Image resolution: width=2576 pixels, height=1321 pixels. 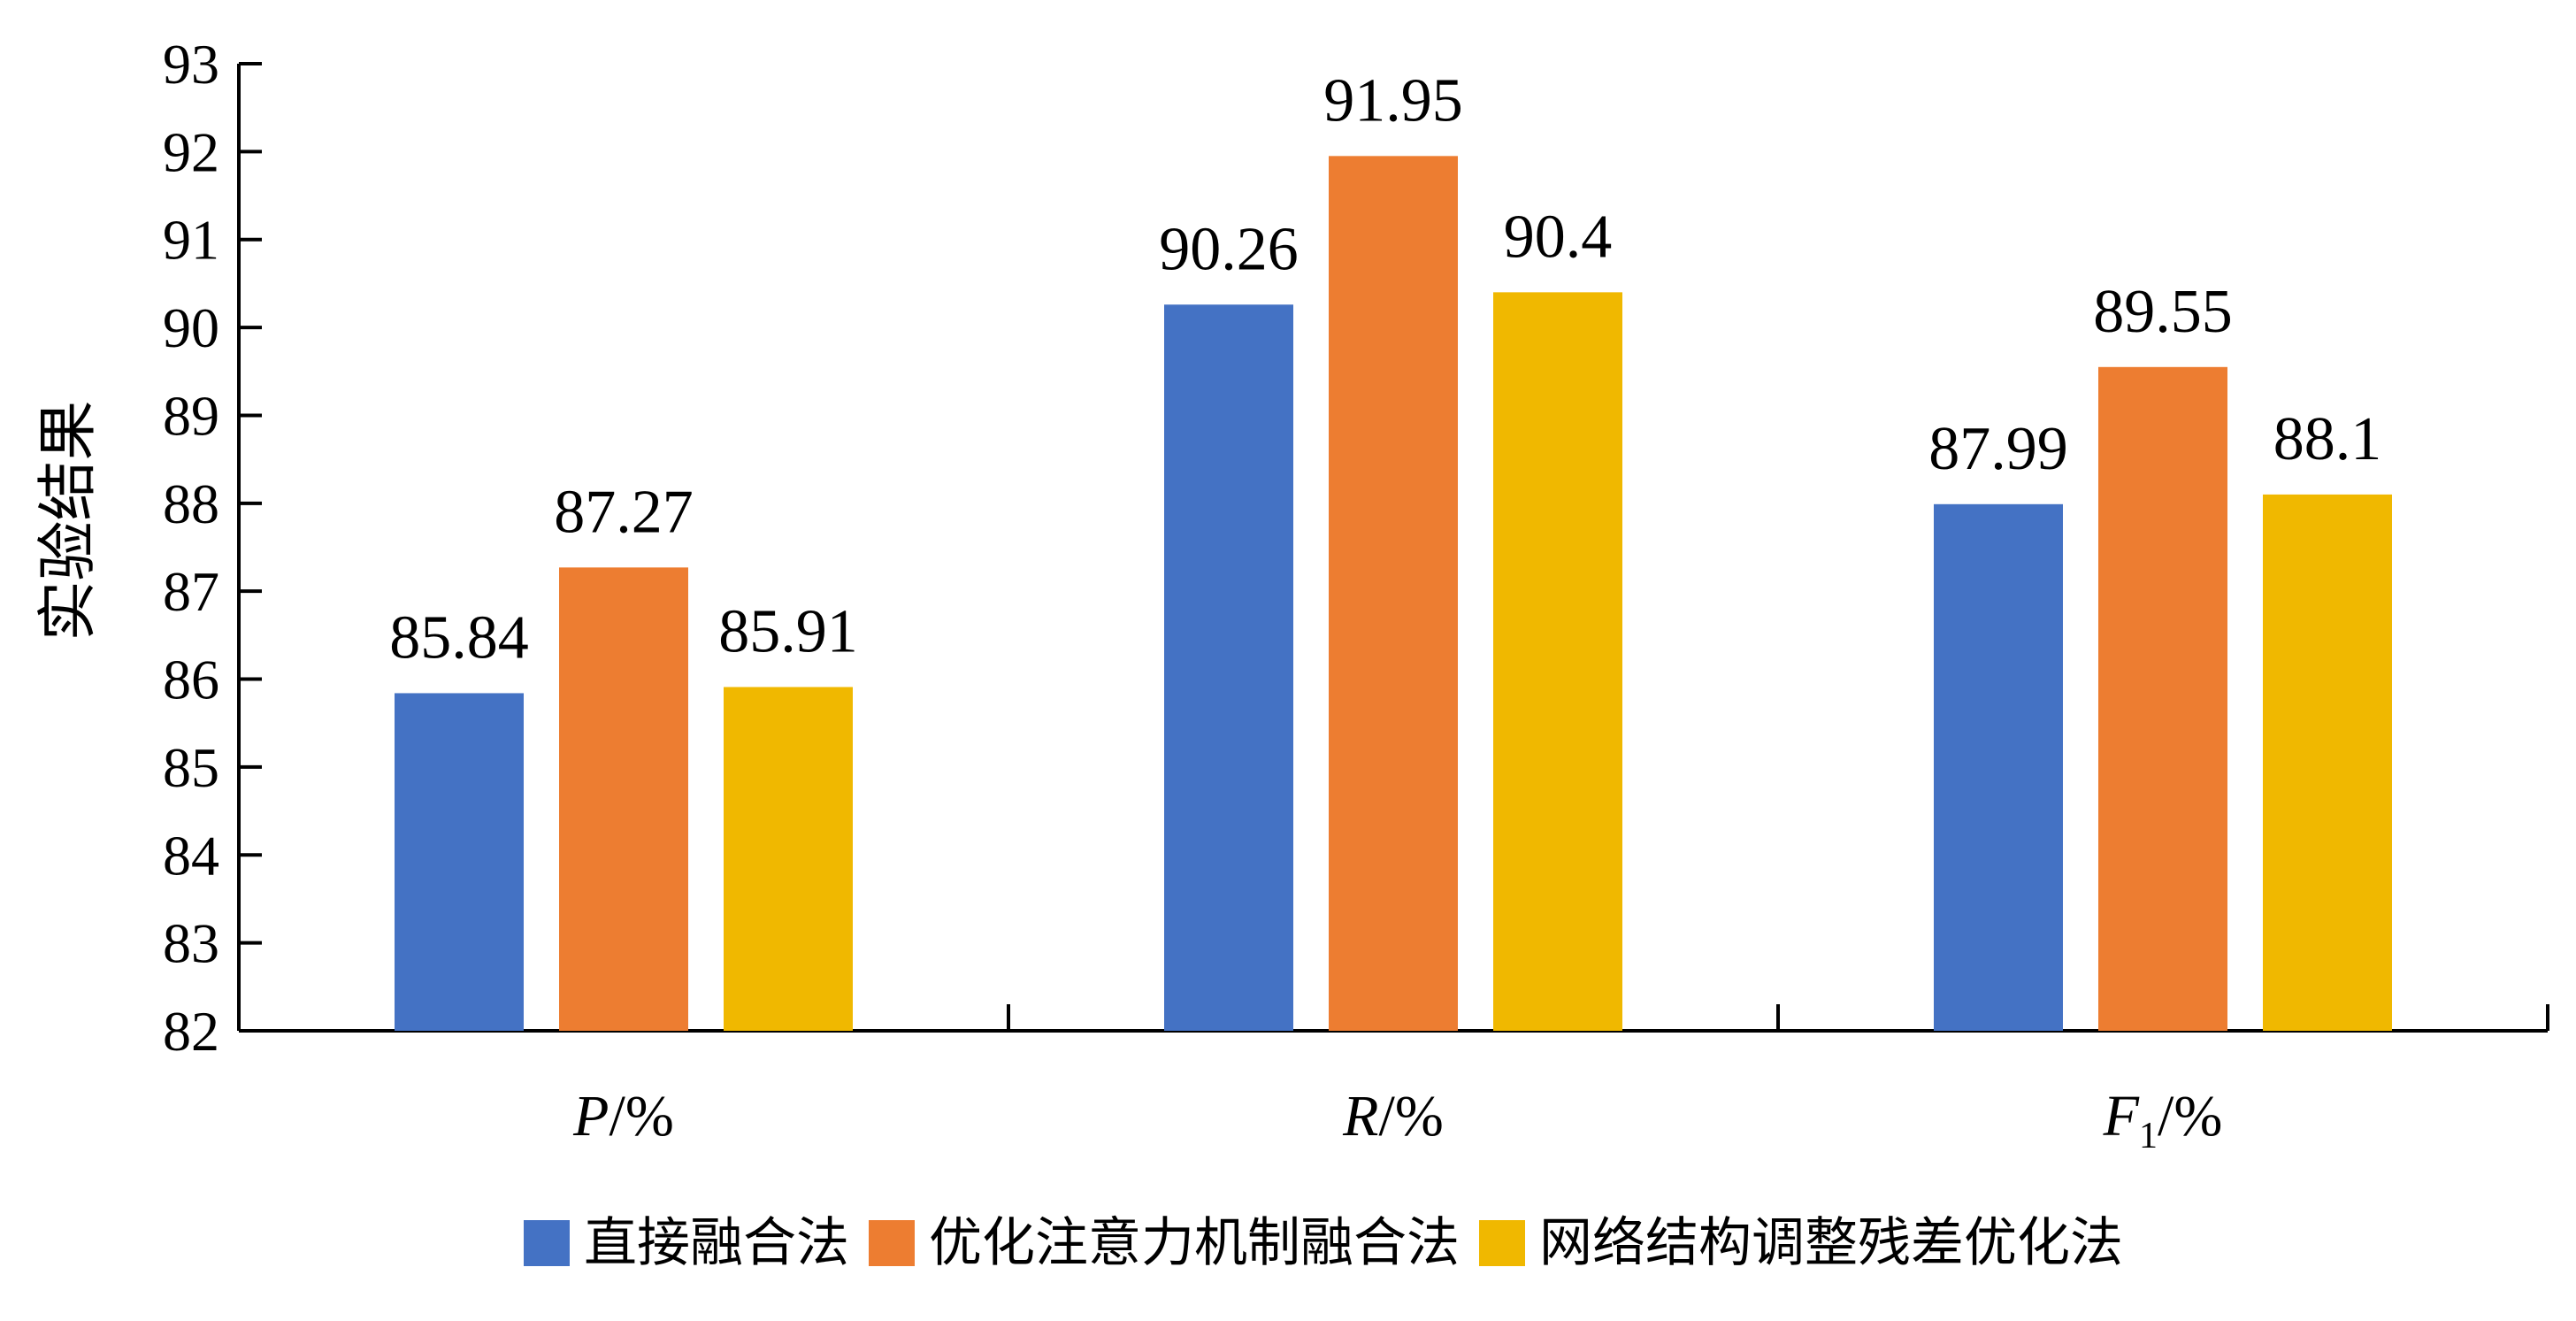 I want to click on data-label: 88.1, so click(x=2327, y=439).